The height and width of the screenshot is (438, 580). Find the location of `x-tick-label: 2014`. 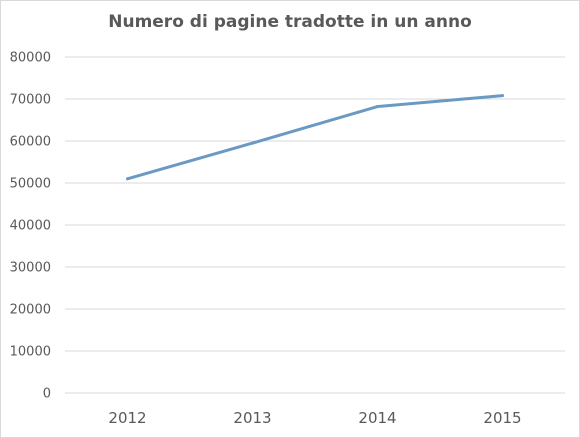

x-tick-label: 2014 is located at coordinates (377, 418).